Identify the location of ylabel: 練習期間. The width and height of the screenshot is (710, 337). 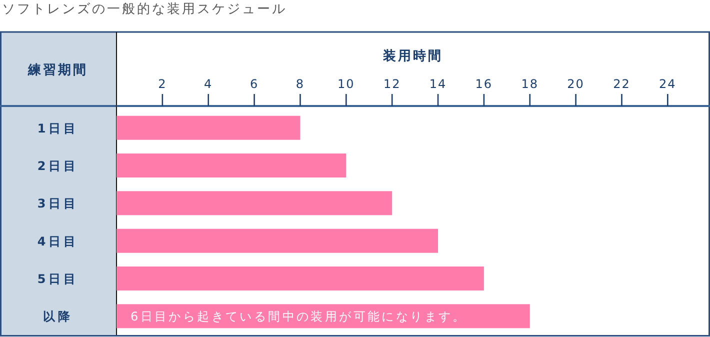
(58, 70).